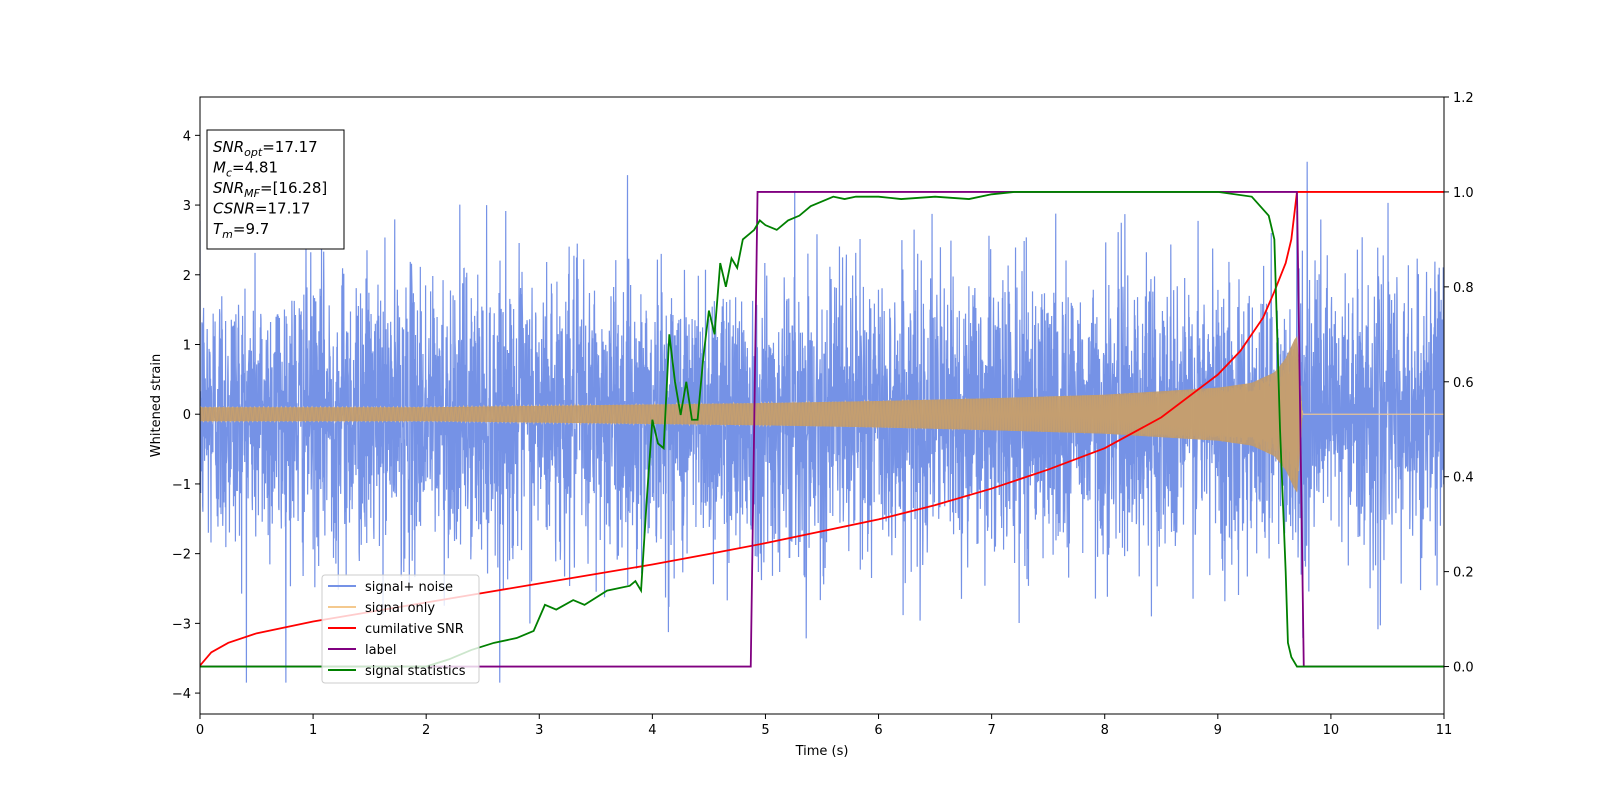  I want to click on info-line: Mc=4.81, so click(245, 169).